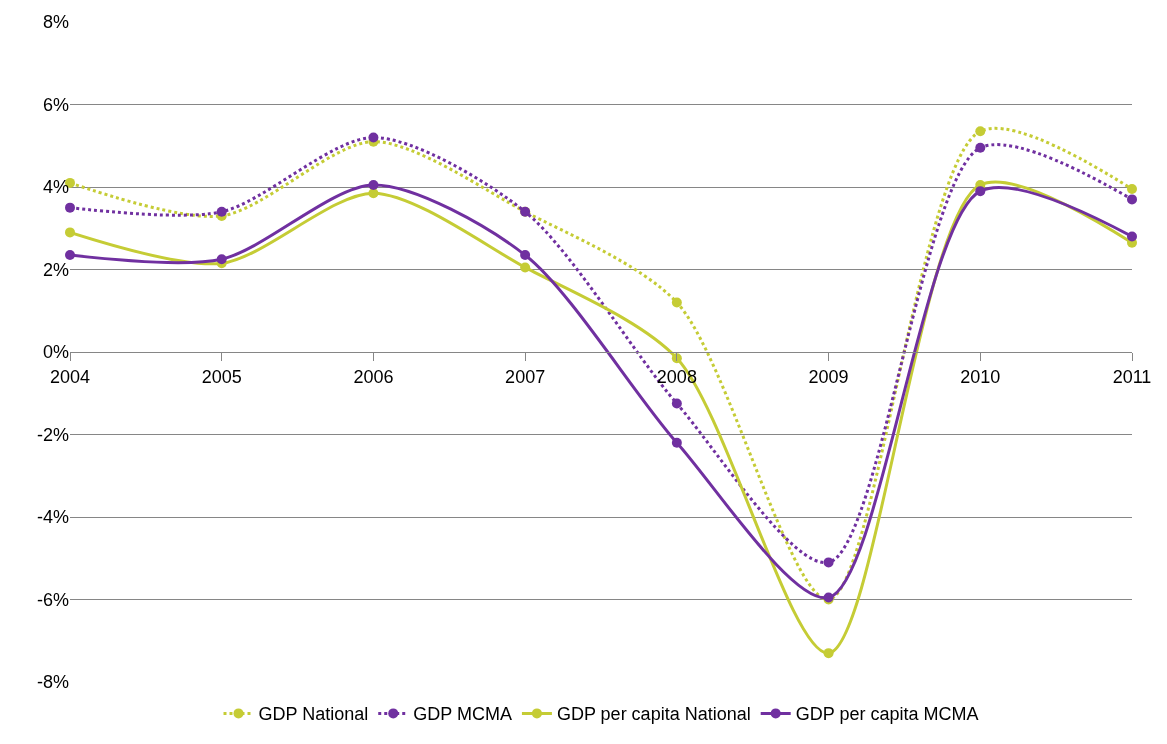 The height and width of the screenshot is (744, 1167). I want to click on x-tick-label: 2011, so click(1132, 376).